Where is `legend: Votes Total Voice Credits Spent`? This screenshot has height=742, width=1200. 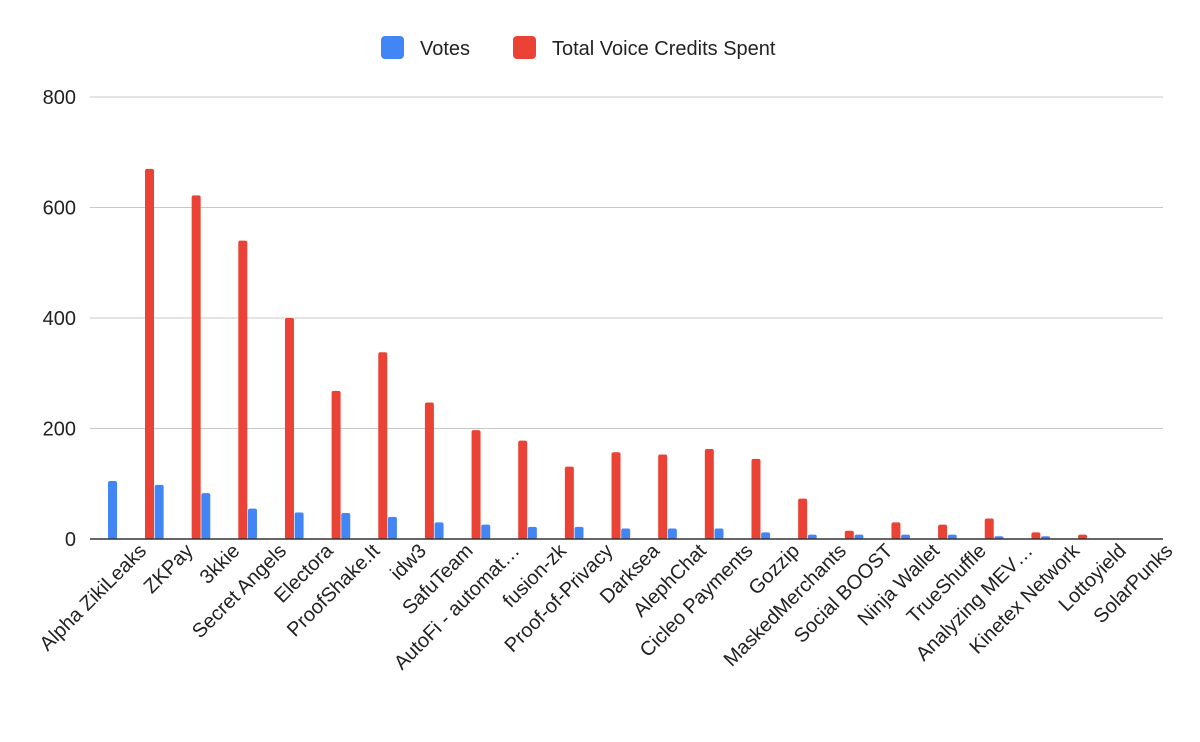
legend: Votes Total Voice Credits Spent is located at coordinates (578, 48).